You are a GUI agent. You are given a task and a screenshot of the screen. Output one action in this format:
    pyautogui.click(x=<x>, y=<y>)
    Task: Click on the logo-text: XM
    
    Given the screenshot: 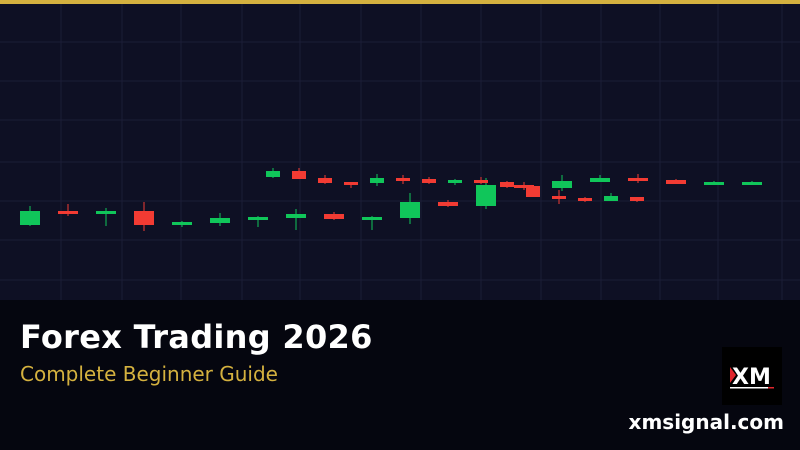 What is the action you would take?
    pyautogui.click(x=751, y=377)
    